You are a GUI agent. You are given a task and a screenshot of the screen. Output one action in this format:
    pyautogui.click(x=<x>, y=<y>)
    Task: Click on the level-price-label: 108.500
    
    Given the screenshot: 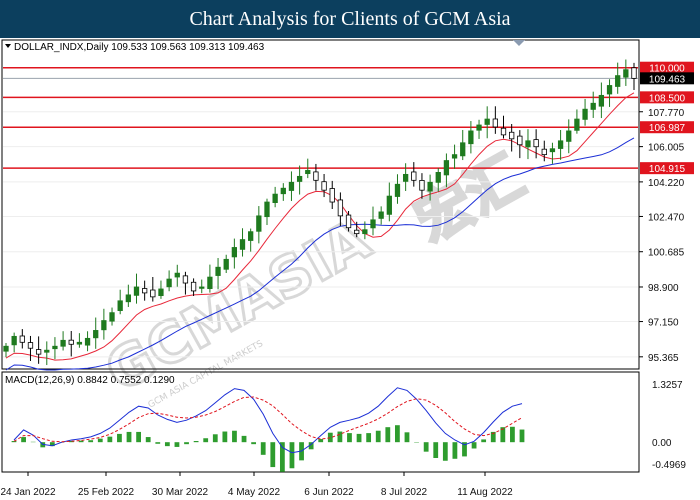 What is the action you would take?
    pyautogui.click(x=667, y=98)
    